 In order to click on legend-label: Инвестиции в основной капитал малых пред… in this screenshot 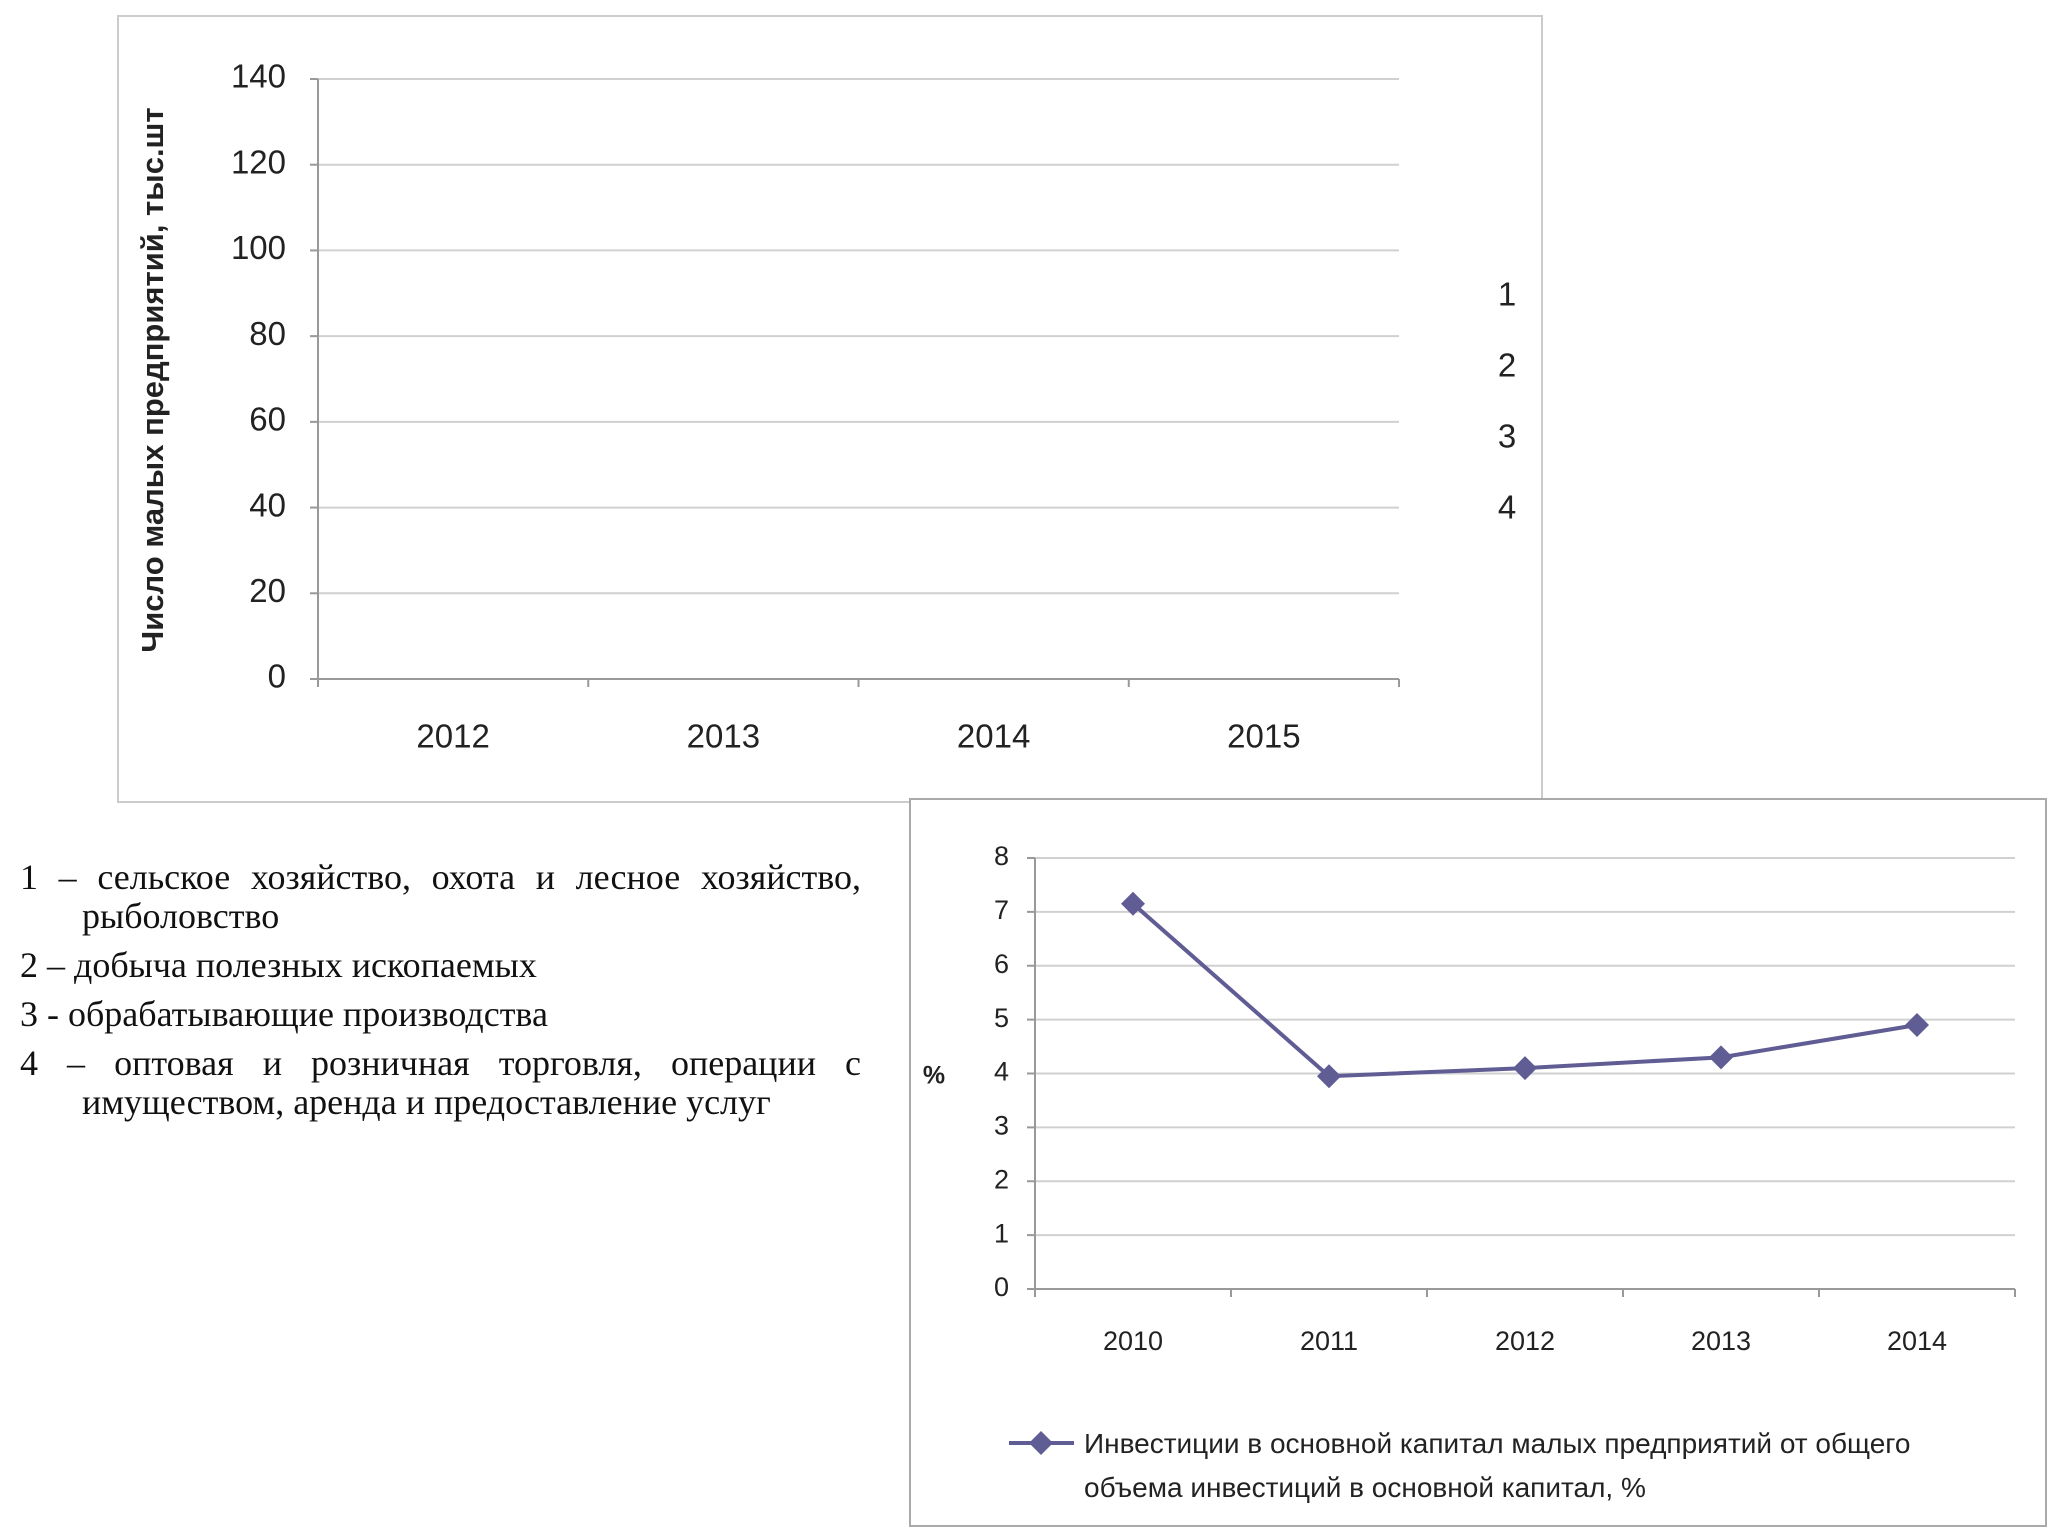, I will do `click(1497, 1465)`.